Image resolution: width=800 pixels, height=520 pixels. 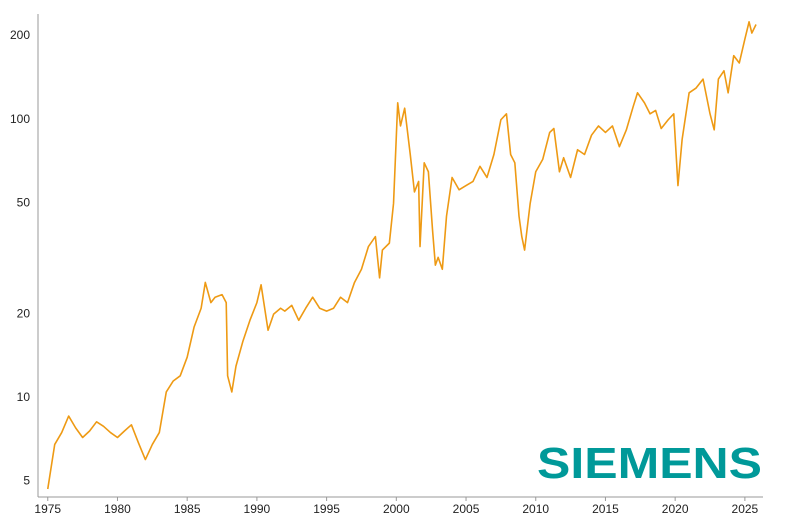 What do you see at coordinates (675, 509) in the screenshot?
I see `x-tick-label: 2020` at bounding box center [675, 509].